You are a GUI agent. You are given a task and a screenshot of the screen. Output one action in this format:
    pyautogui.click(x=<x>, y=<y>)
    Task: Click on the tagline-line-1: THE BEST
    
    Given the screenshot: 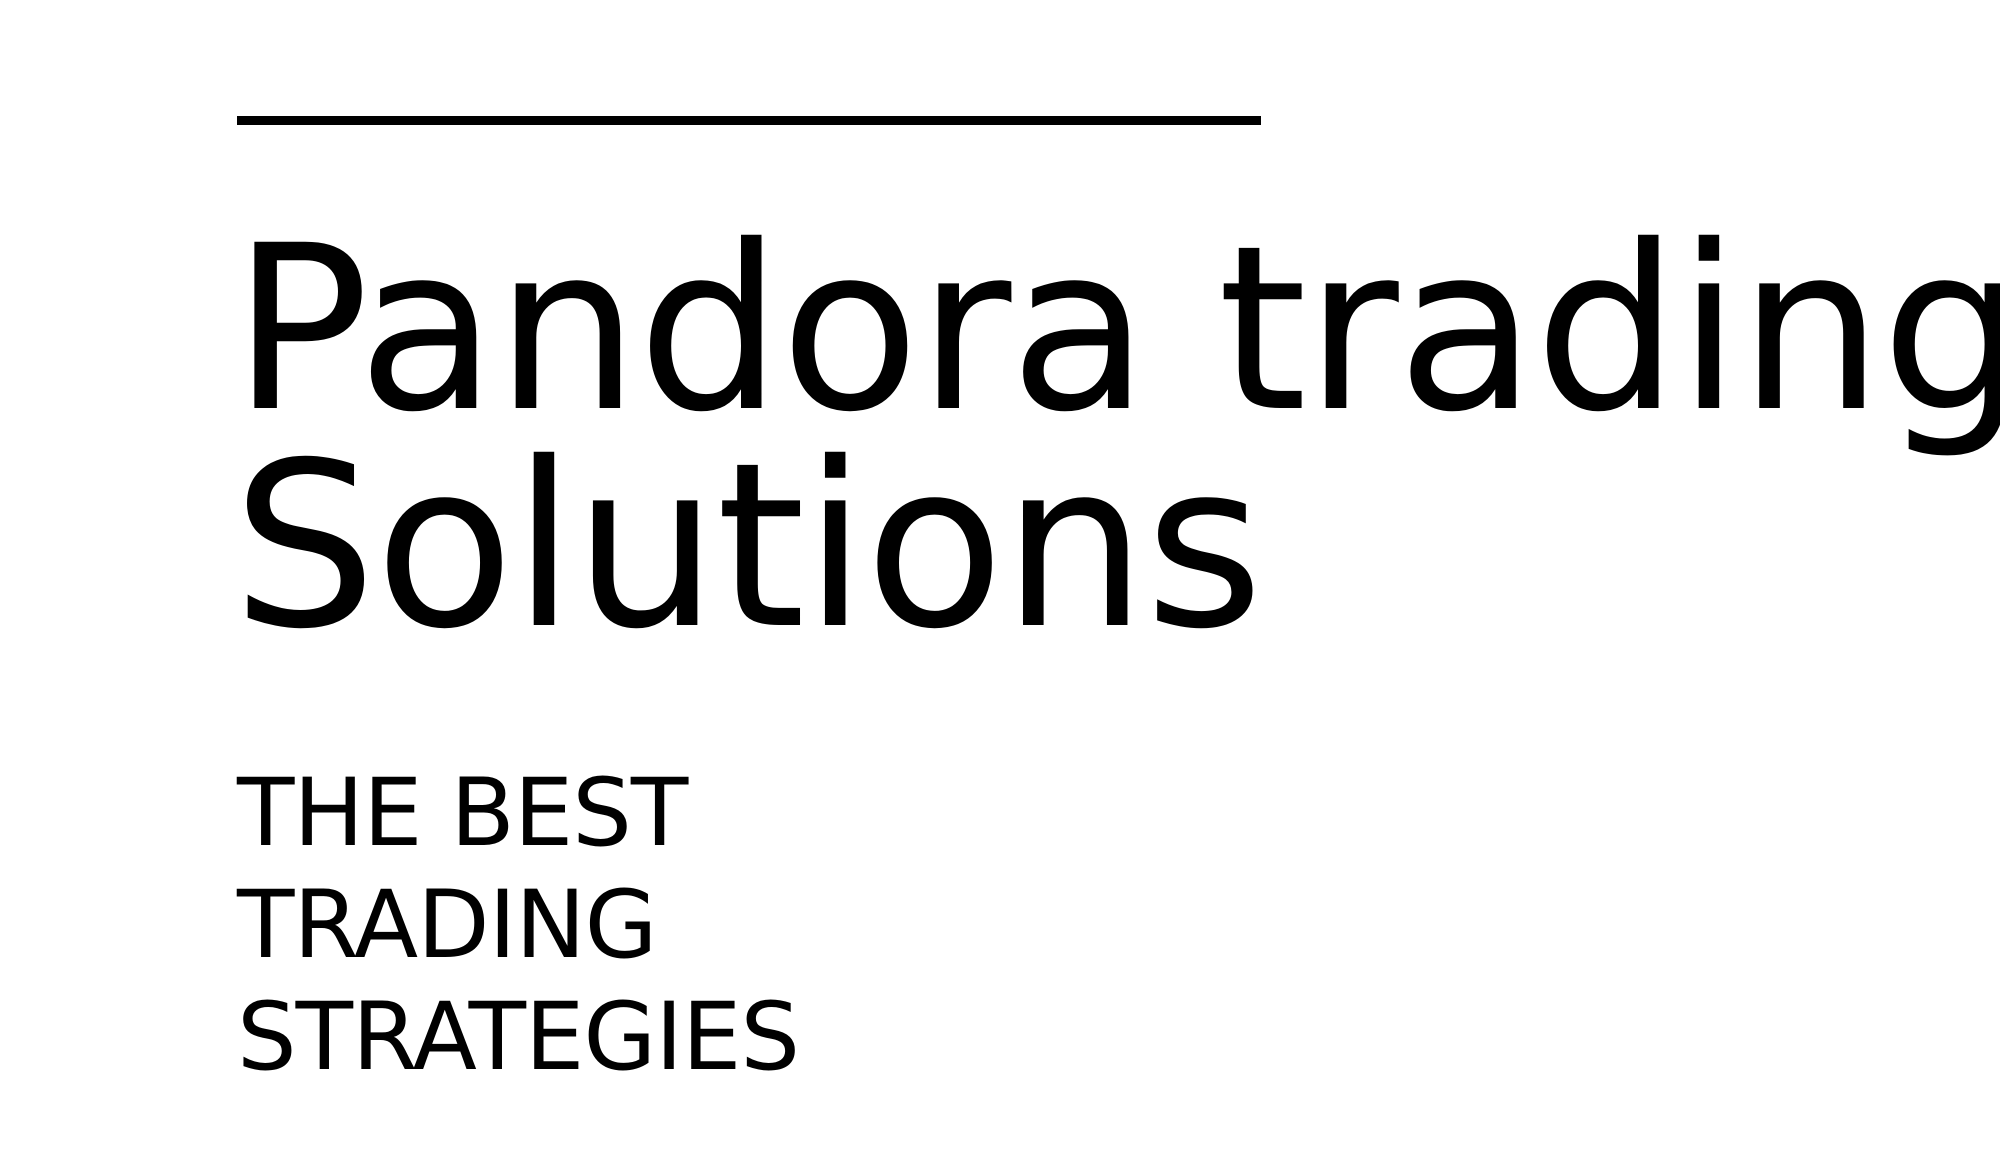 What is the action you would take?
    pyautogui.click(x=462, y=813)
    